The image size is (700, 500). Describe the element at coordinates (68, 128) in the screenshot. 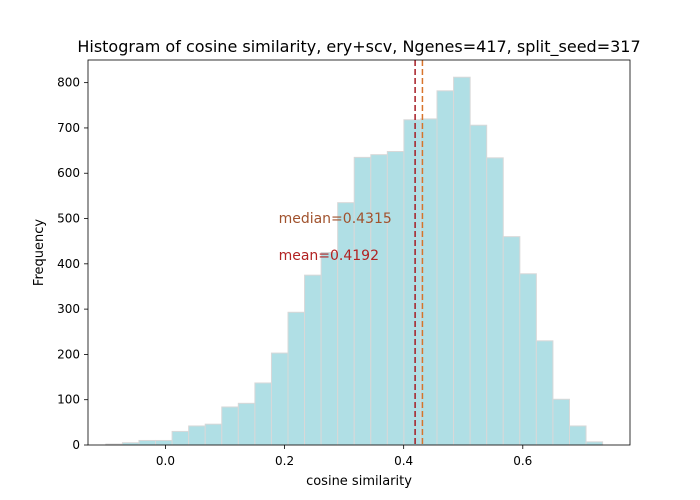

I see `y-tick-label: 700` at that location.